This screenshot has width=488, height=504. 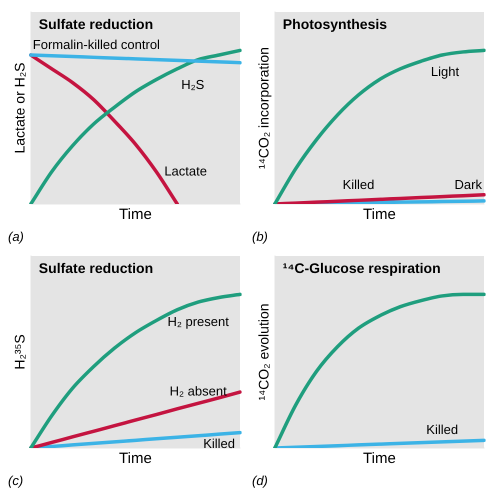 I want to click on chart-title: Photosynthesis, so click(x=335, y=24).